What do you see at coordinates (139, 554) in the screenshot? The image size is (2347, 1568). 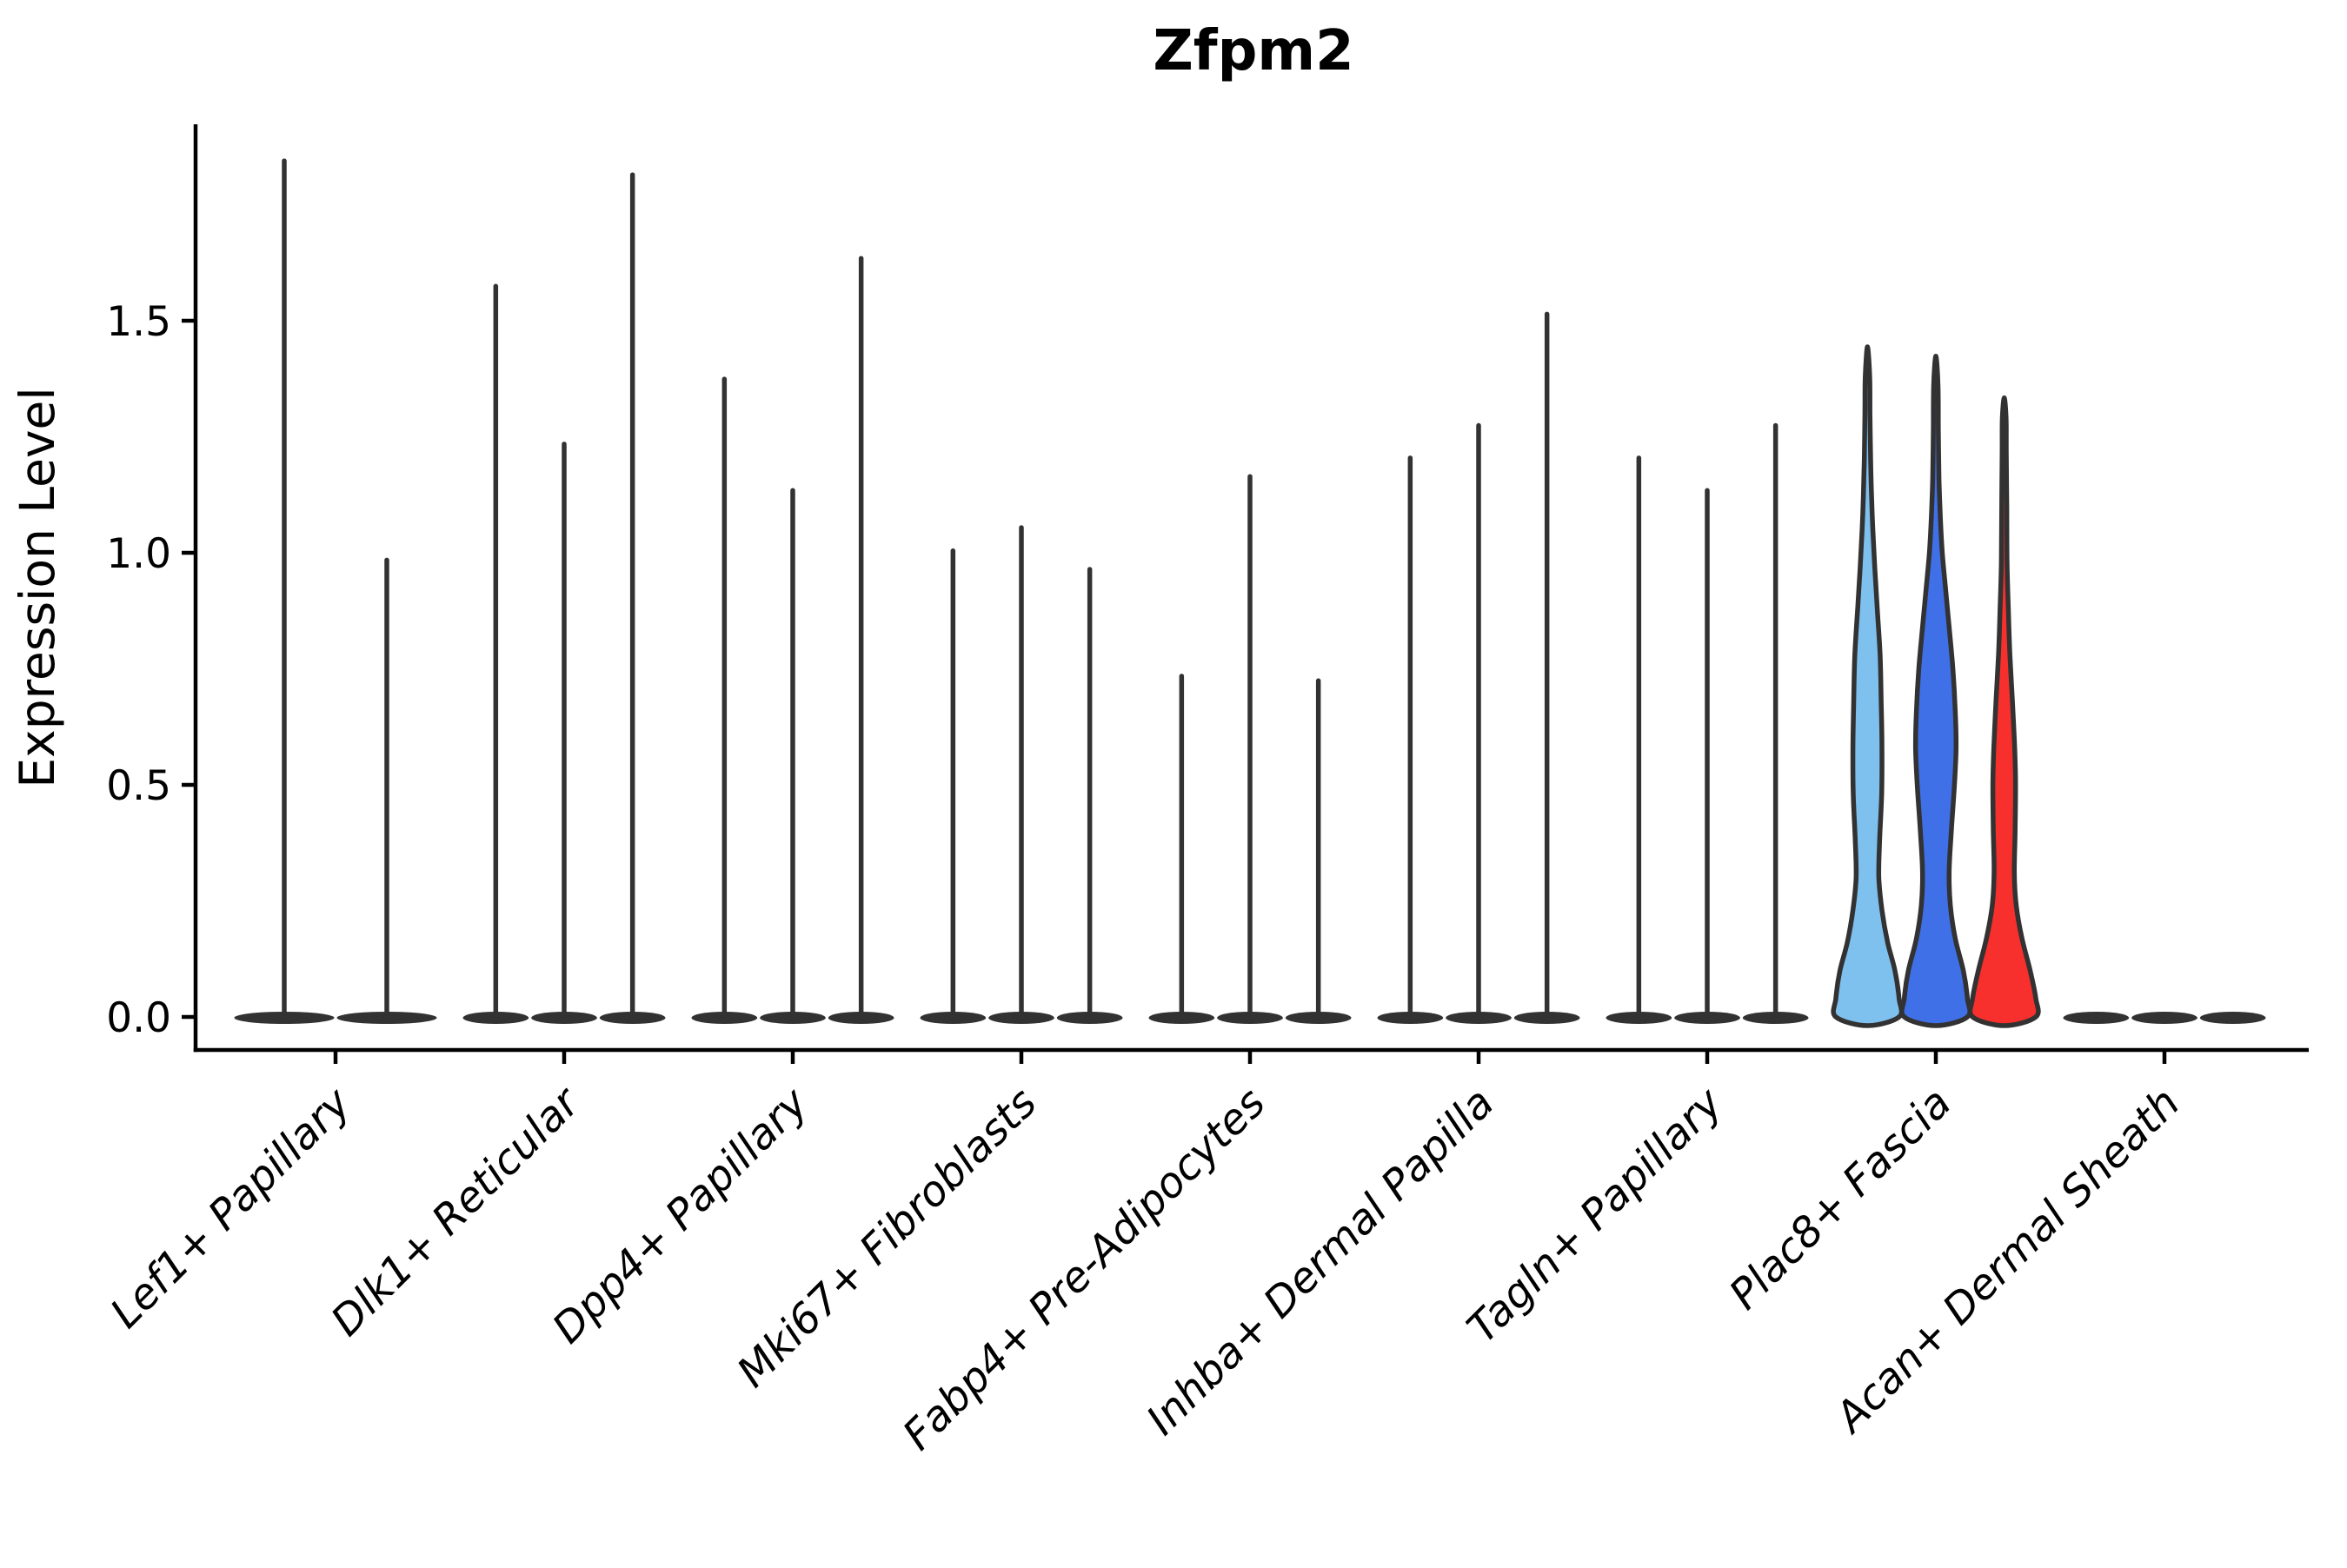 I see `y-tick-label: 1.0` at bounding box center [139, 554].